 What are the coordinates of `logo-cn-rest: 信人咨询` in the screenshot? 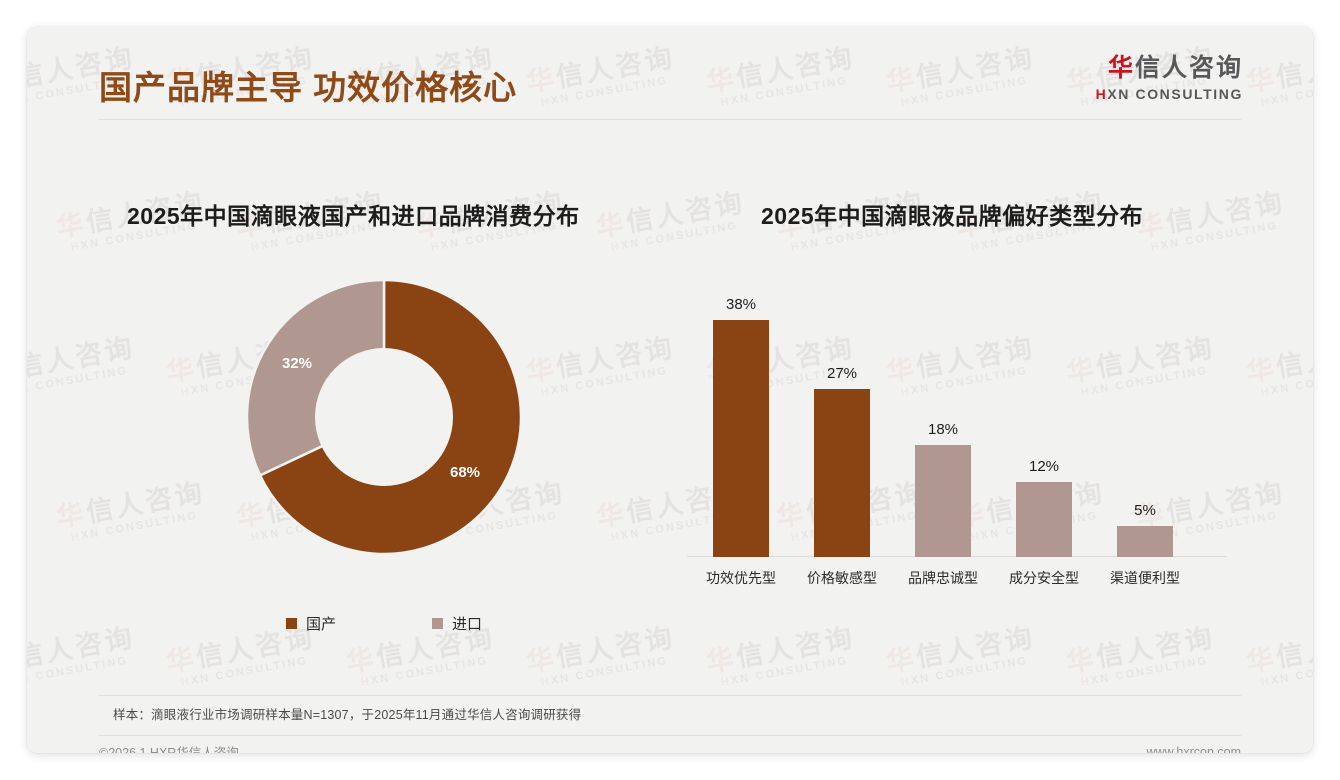 It's located at (1188, 68).